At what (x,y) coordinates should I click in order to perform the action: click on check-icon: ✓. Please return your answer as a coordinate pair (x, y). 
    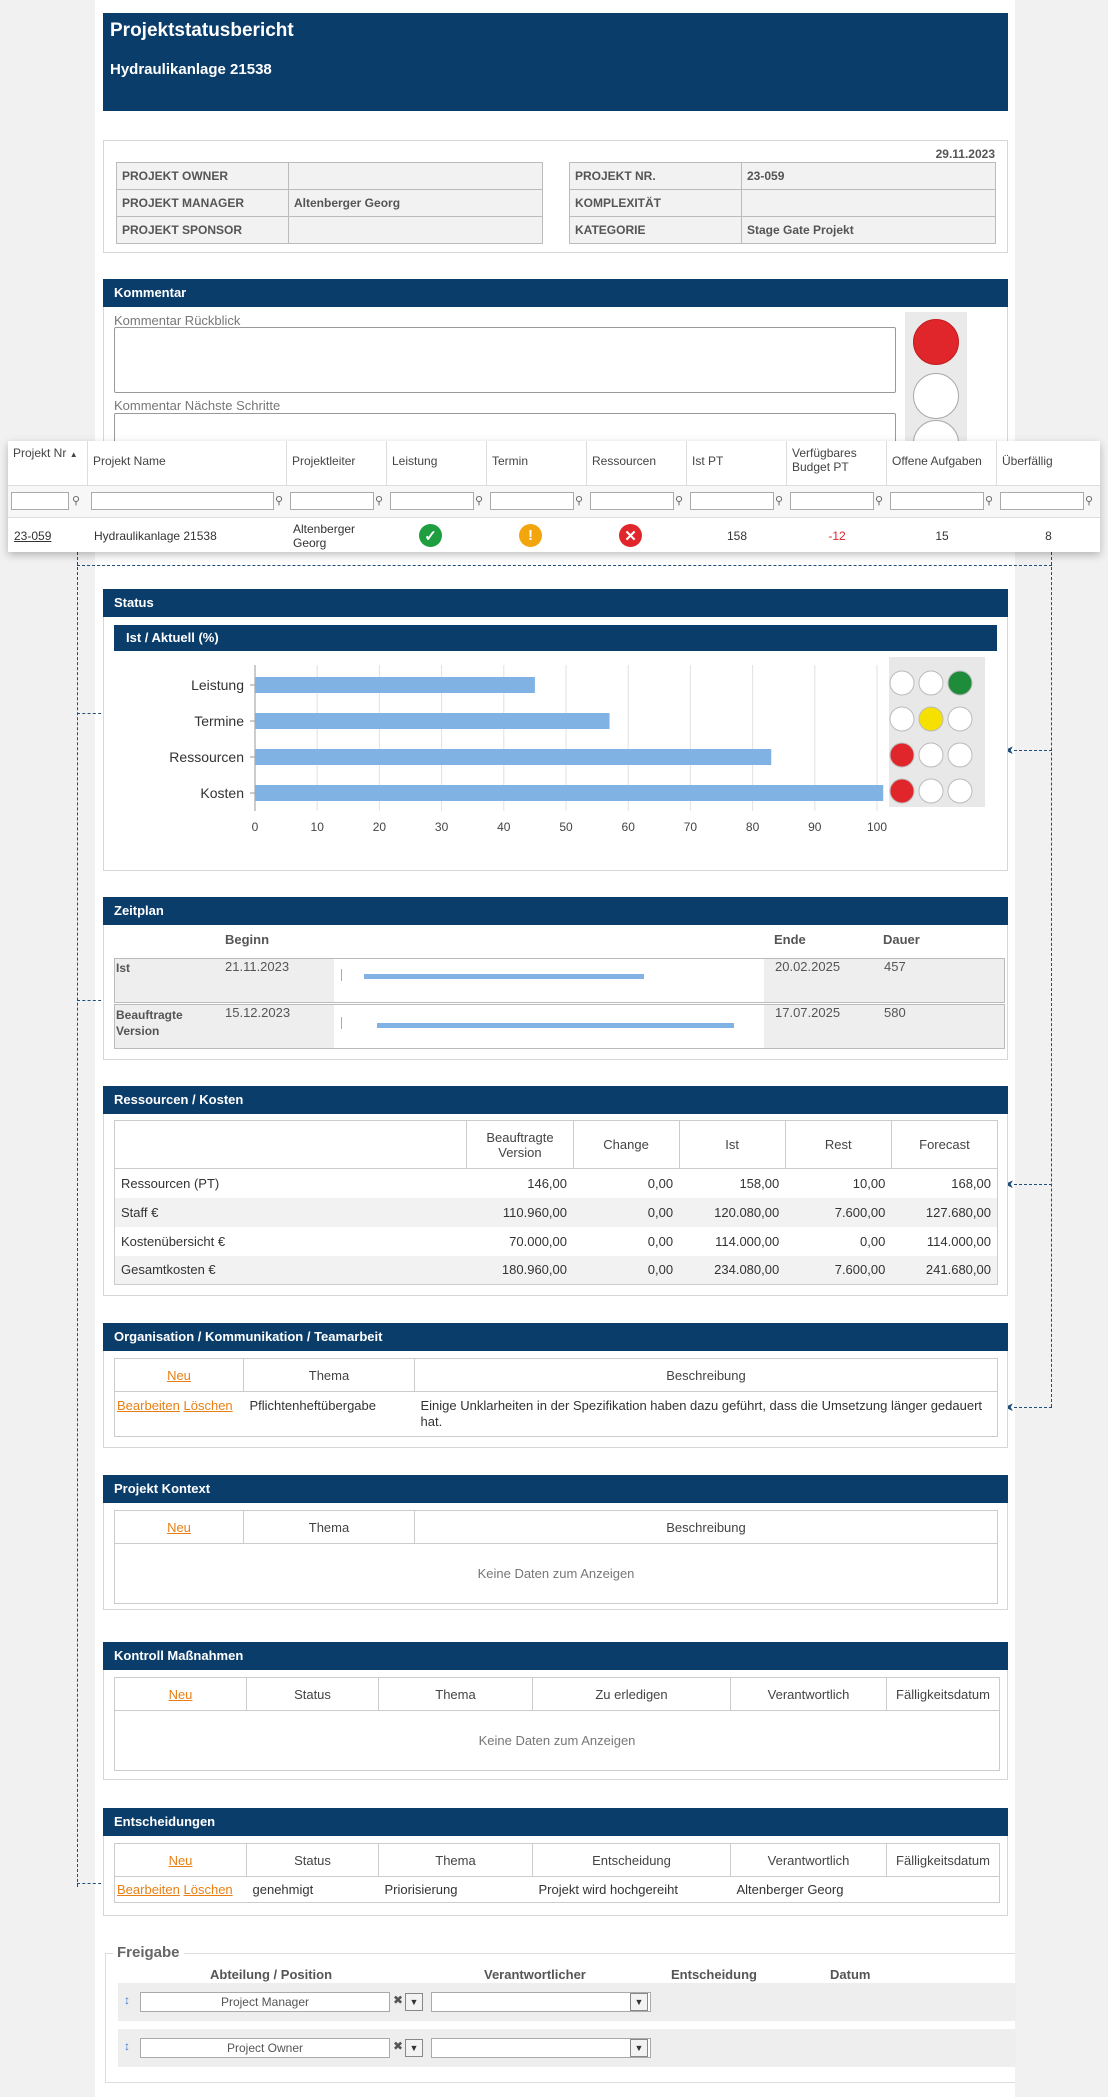
    Looking at the image, I should click on (430, 535).